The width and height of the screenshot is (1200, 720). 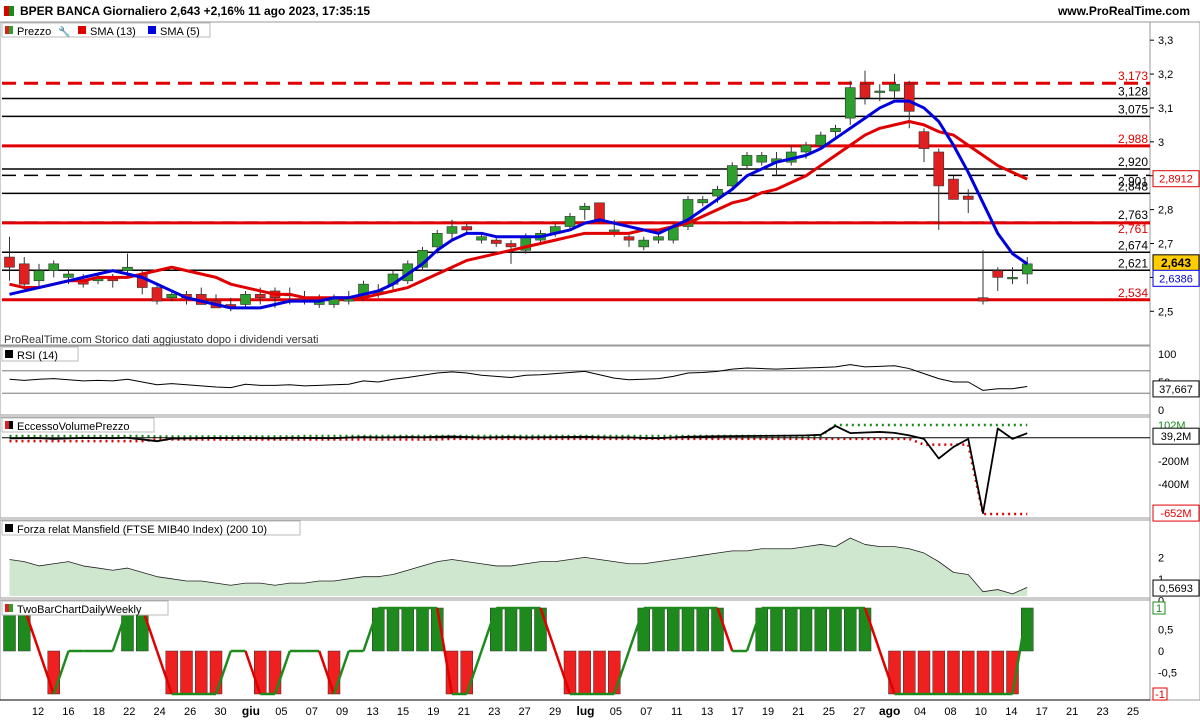 I want to click on x-tick-label: 17, so click(x=737, y=712).